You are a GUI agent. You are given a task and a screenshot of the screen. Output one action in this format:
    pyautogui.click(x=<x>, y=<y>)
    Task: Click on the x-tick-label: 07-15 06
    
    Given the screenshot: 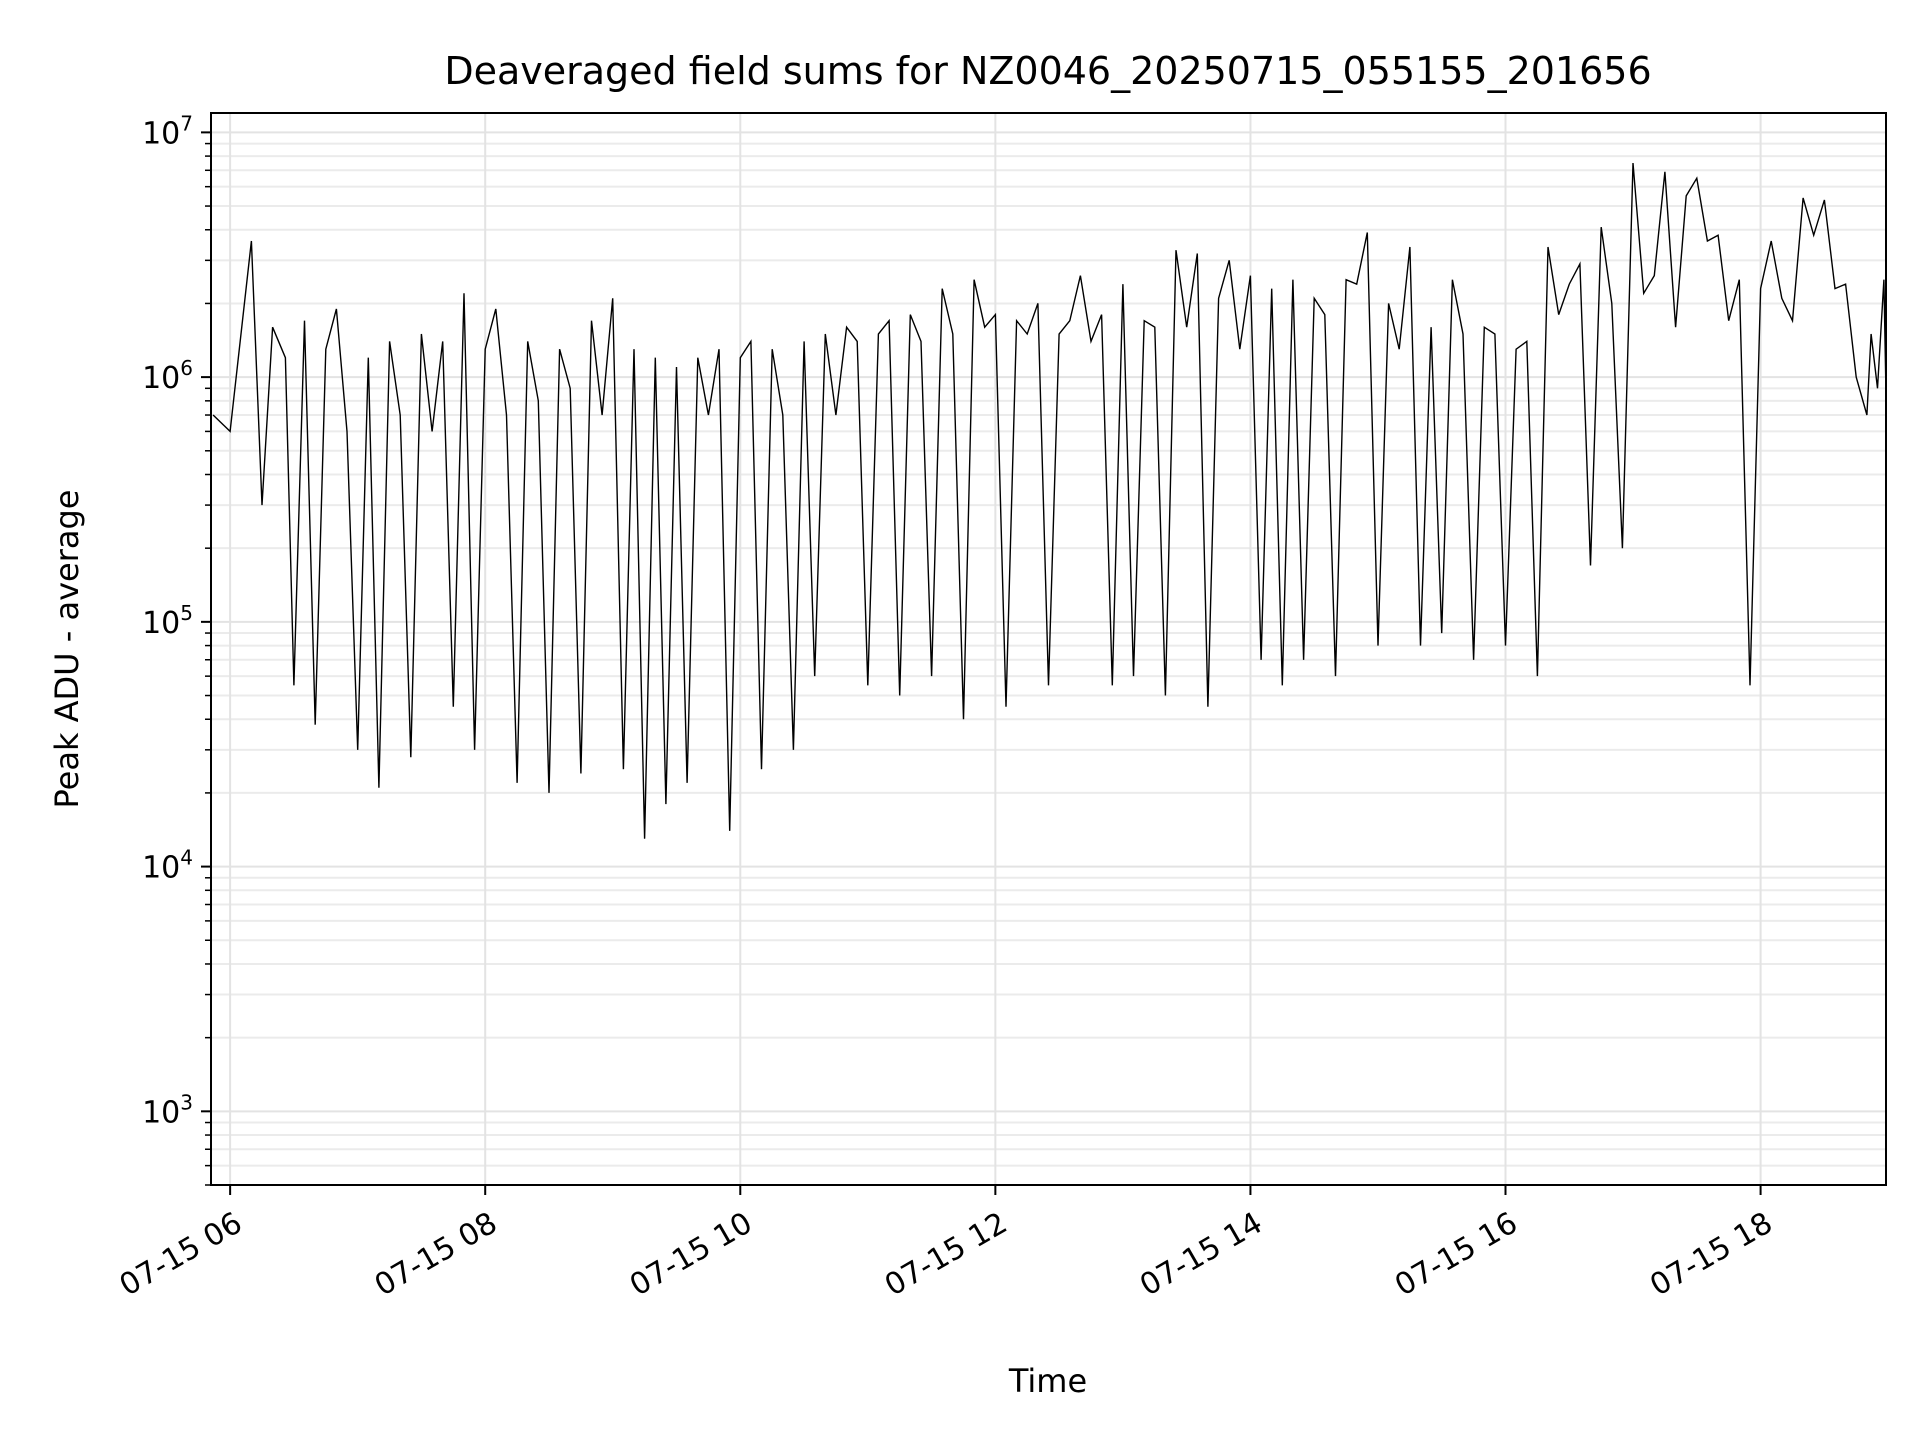 What is the action you would take?
    pyautogui.click(x=181, y=1255)
    